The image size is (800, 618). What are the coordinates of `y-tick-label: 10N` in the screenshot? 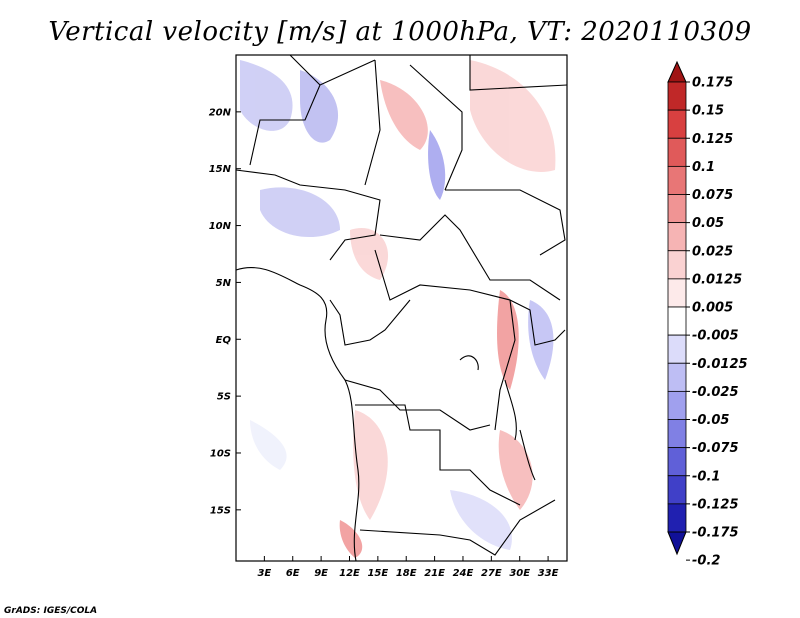 It's located at (220, 226).